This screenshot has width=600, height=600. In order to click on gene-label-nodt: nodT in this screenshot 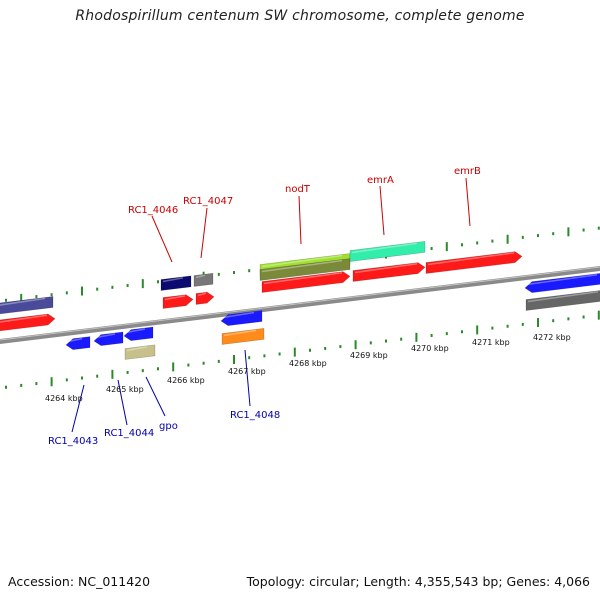, I will do `click(298, 189)`.